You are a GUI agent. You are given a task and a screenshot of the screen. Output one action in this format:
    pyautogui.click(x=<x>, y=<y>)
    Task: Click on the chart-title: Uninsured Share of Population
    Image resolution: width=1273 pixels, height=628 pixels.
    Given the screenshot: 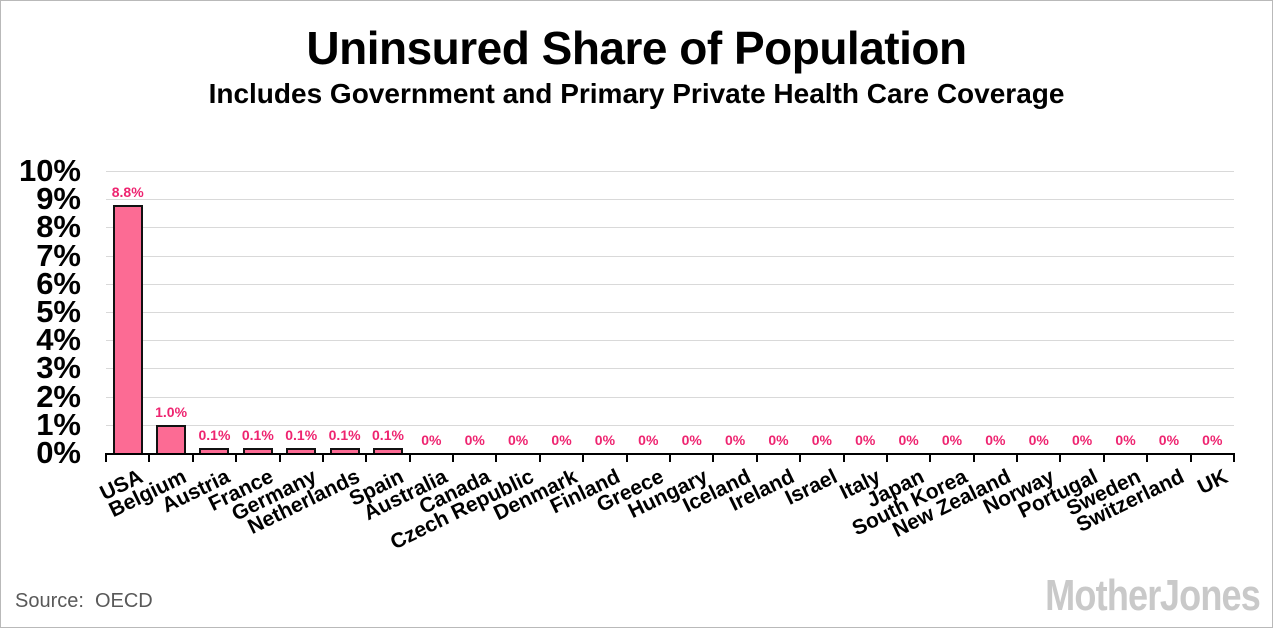 What is the action you would take?
    pyautogui.click(x=636, y=48)
    